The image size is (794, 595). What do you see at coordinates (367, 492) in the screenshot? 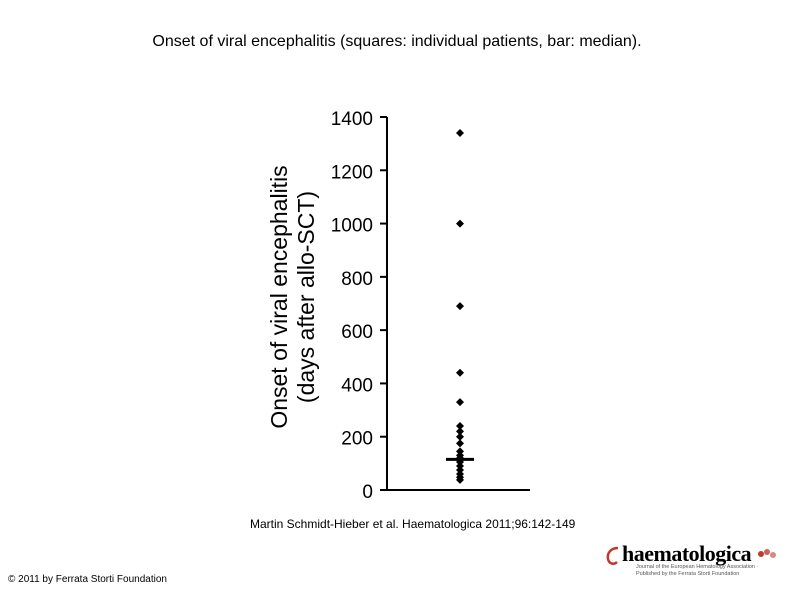
I see `y-tick-label: 0` at bounding box center [367, 492].